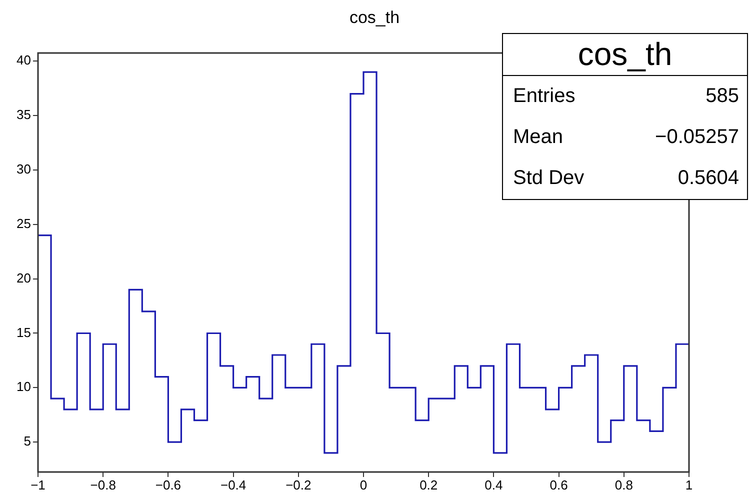 The image size is (749, 493). Describe the element at coordinates (27, 441) in the screenshot. I see `y-tick-label: 5` at that location.